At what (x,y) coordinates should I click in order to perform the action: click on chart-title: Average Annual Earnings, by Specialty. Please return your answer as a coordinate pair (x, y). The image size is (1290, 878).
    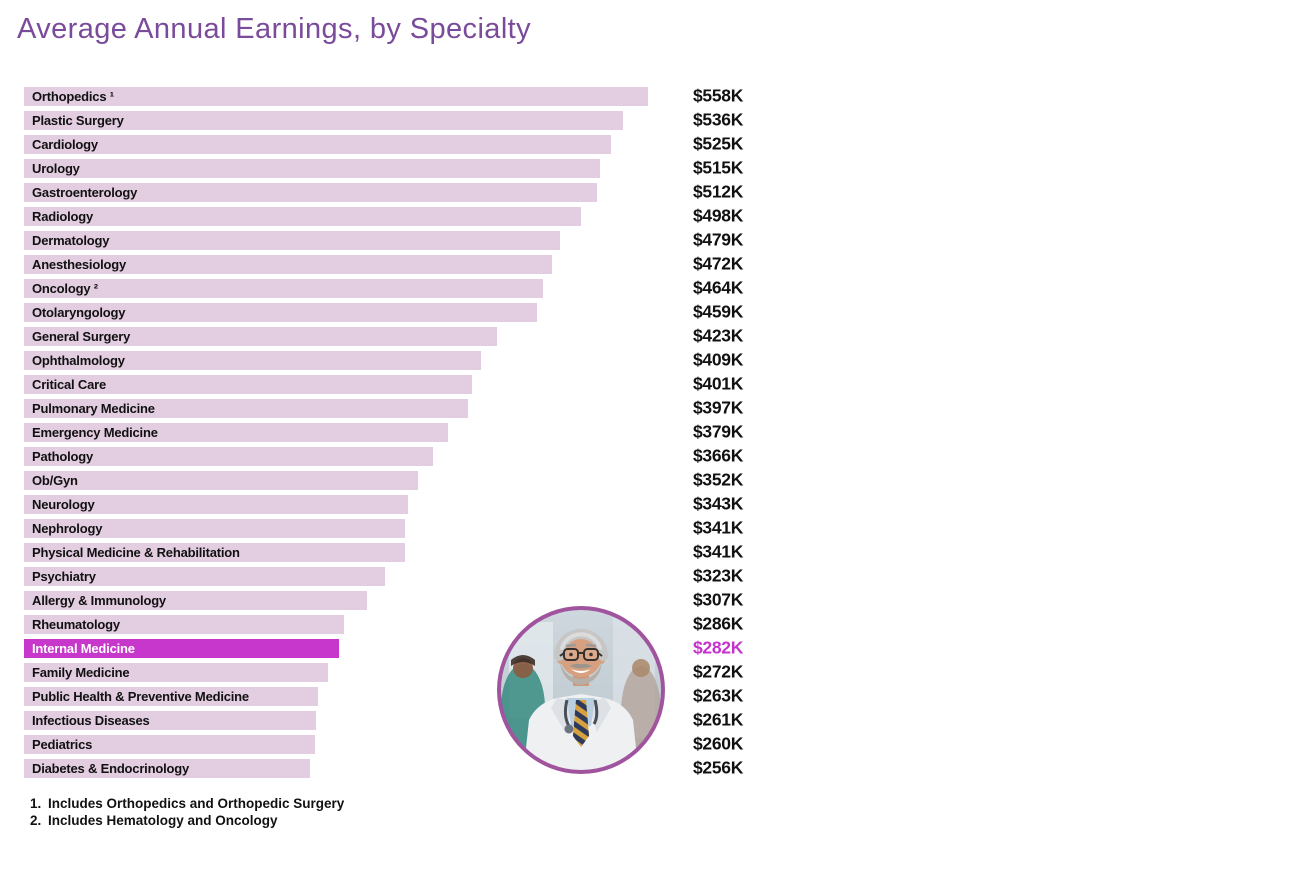
    Looking at the image, I should click on (274, 29).